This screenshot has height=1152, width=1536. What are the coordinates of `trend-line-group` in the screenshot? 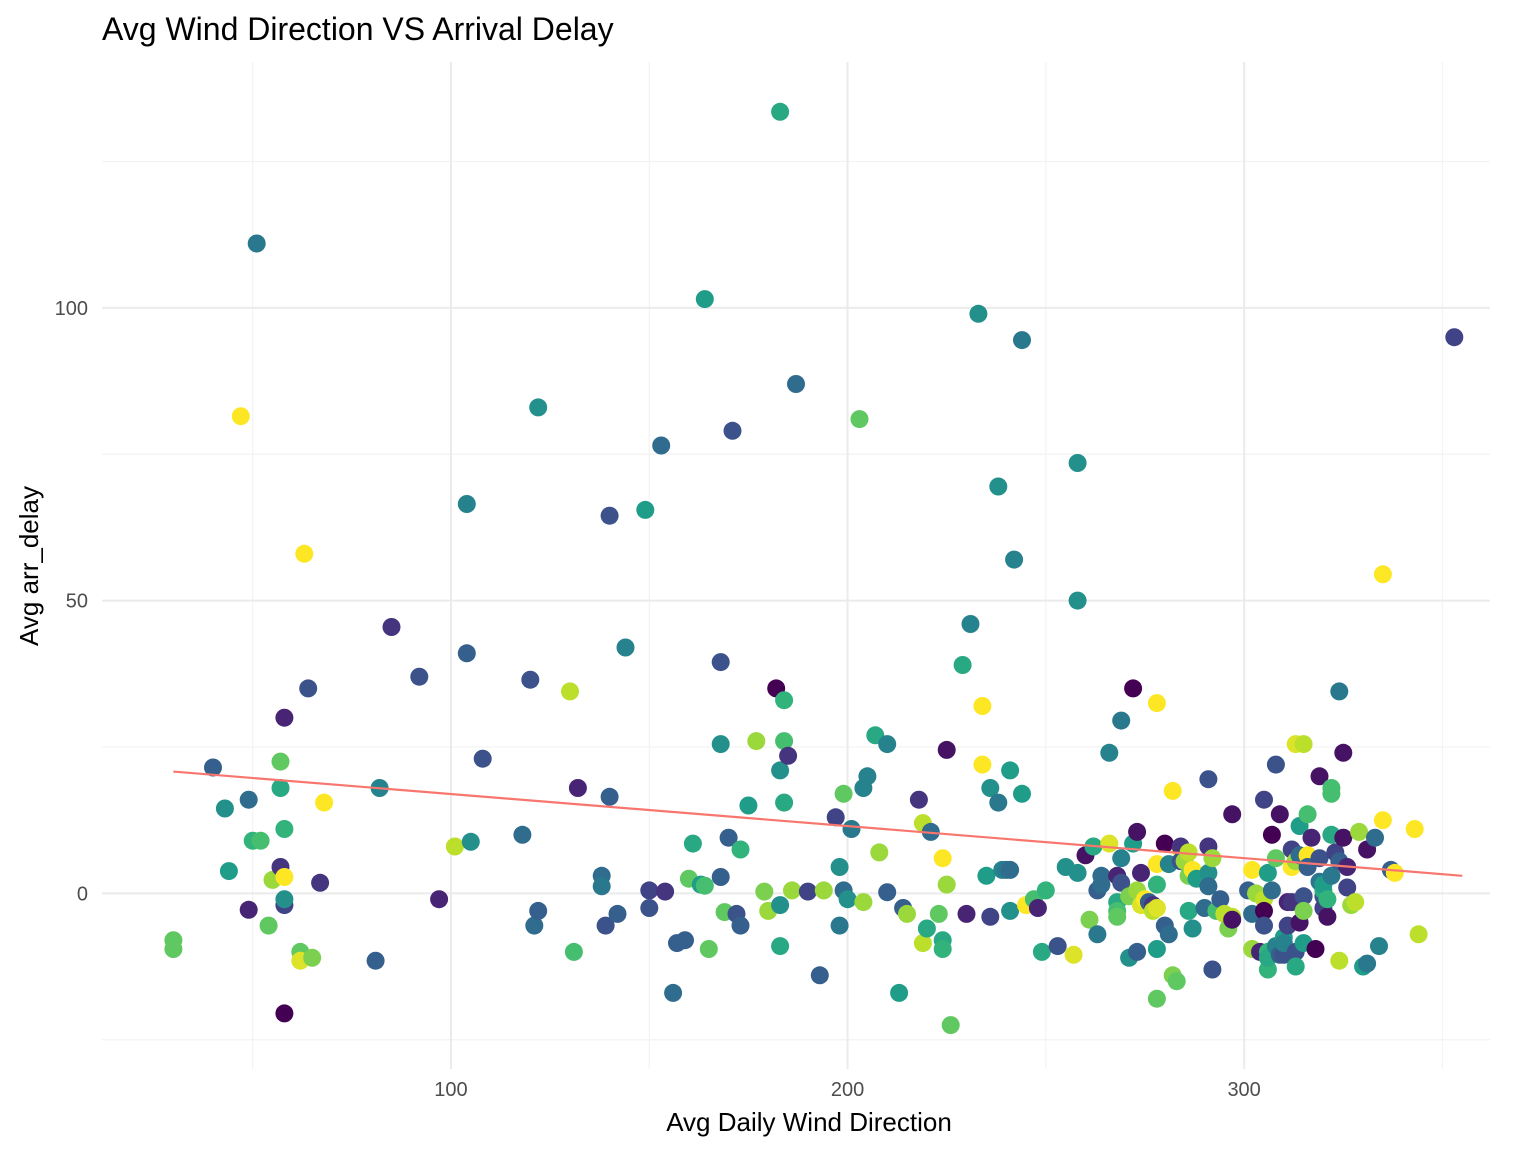 It's located at (818, 823).